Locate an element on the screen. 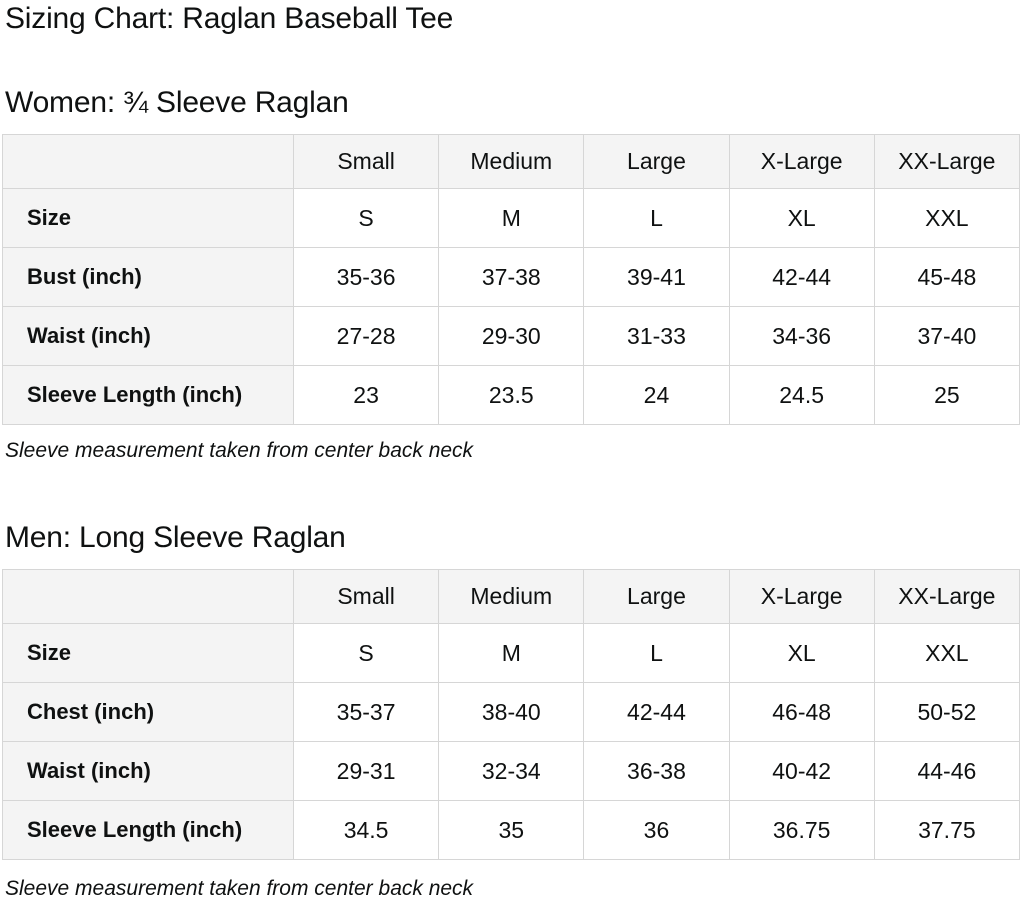 The height and width of the screenshot is (898, 1024). size-value: 35 is located at coordinates (511, 830).